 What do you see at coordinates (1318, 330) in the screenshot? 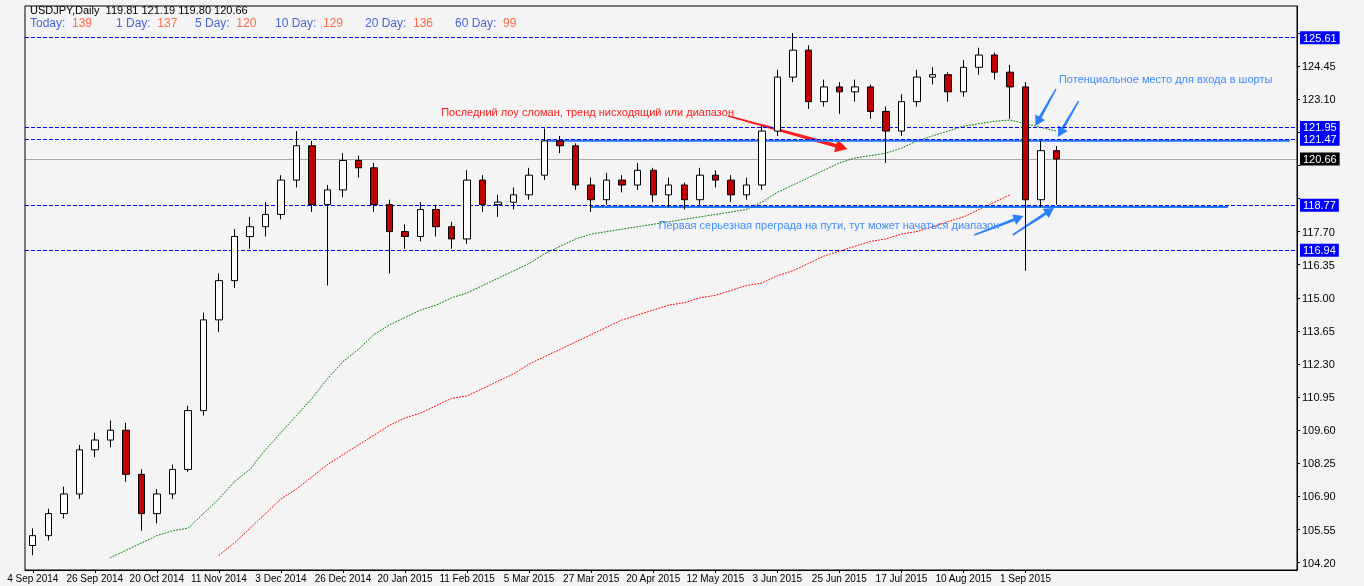
I see `y-tick-label: 113.65` at bounding box center [1318, 330].